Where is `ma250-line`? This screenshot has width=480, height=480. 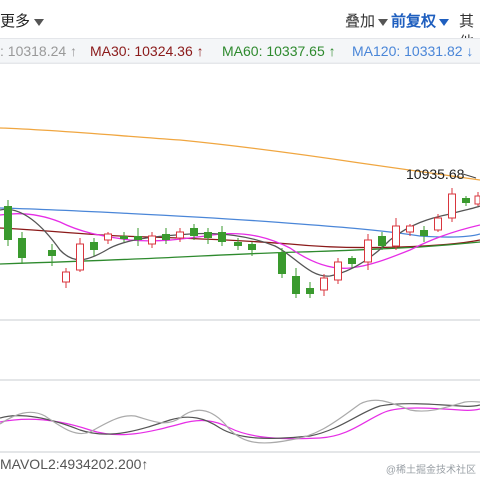
ma250-line is located at coordinates (240, 154).